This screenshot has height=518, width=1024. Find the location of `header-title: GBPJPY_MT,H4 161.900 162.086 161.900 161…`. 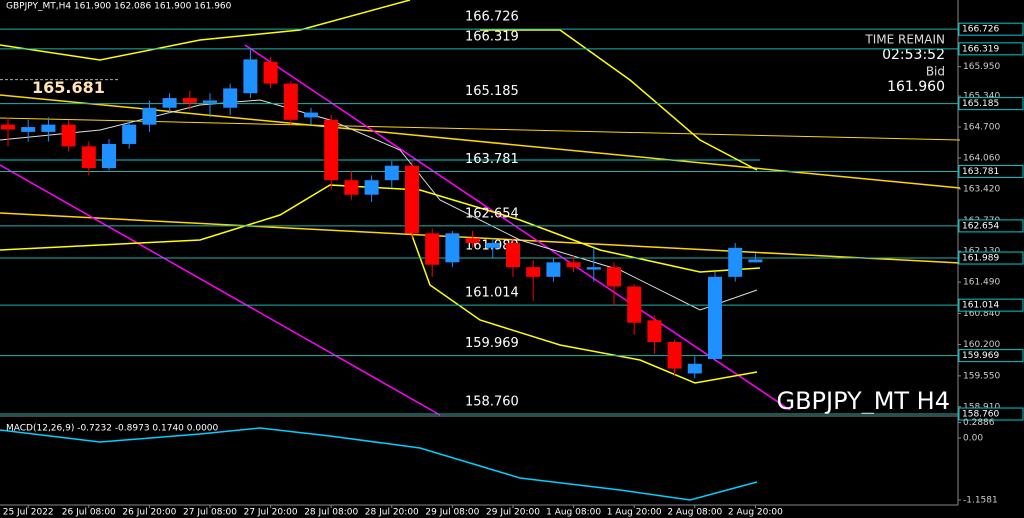

header-title: GBPJPY_MT,H4 161.900 162.086 161.900 161… is located at coordinates (119, 7).